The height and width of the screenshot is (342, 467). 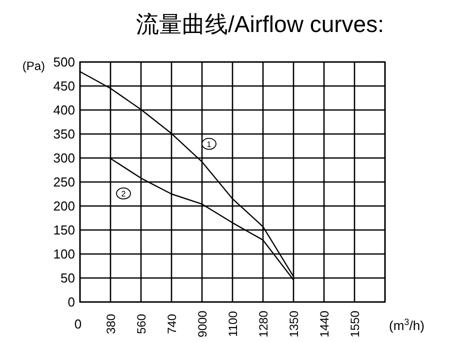 What do you see at coordinates (64, 158) in the screenshot?
I see `y-tick-label: 300` at bounding box center [64, 158].